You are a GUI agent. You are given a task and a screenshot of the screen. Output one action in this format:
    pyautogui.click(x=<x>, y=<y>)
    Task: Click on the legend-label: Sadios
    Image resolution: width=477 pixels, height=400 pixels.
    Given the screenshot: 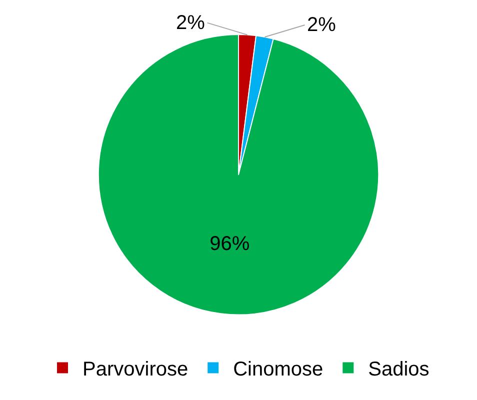 What is the action you would take?
    pyautogui.click(x=399, y=369)
    